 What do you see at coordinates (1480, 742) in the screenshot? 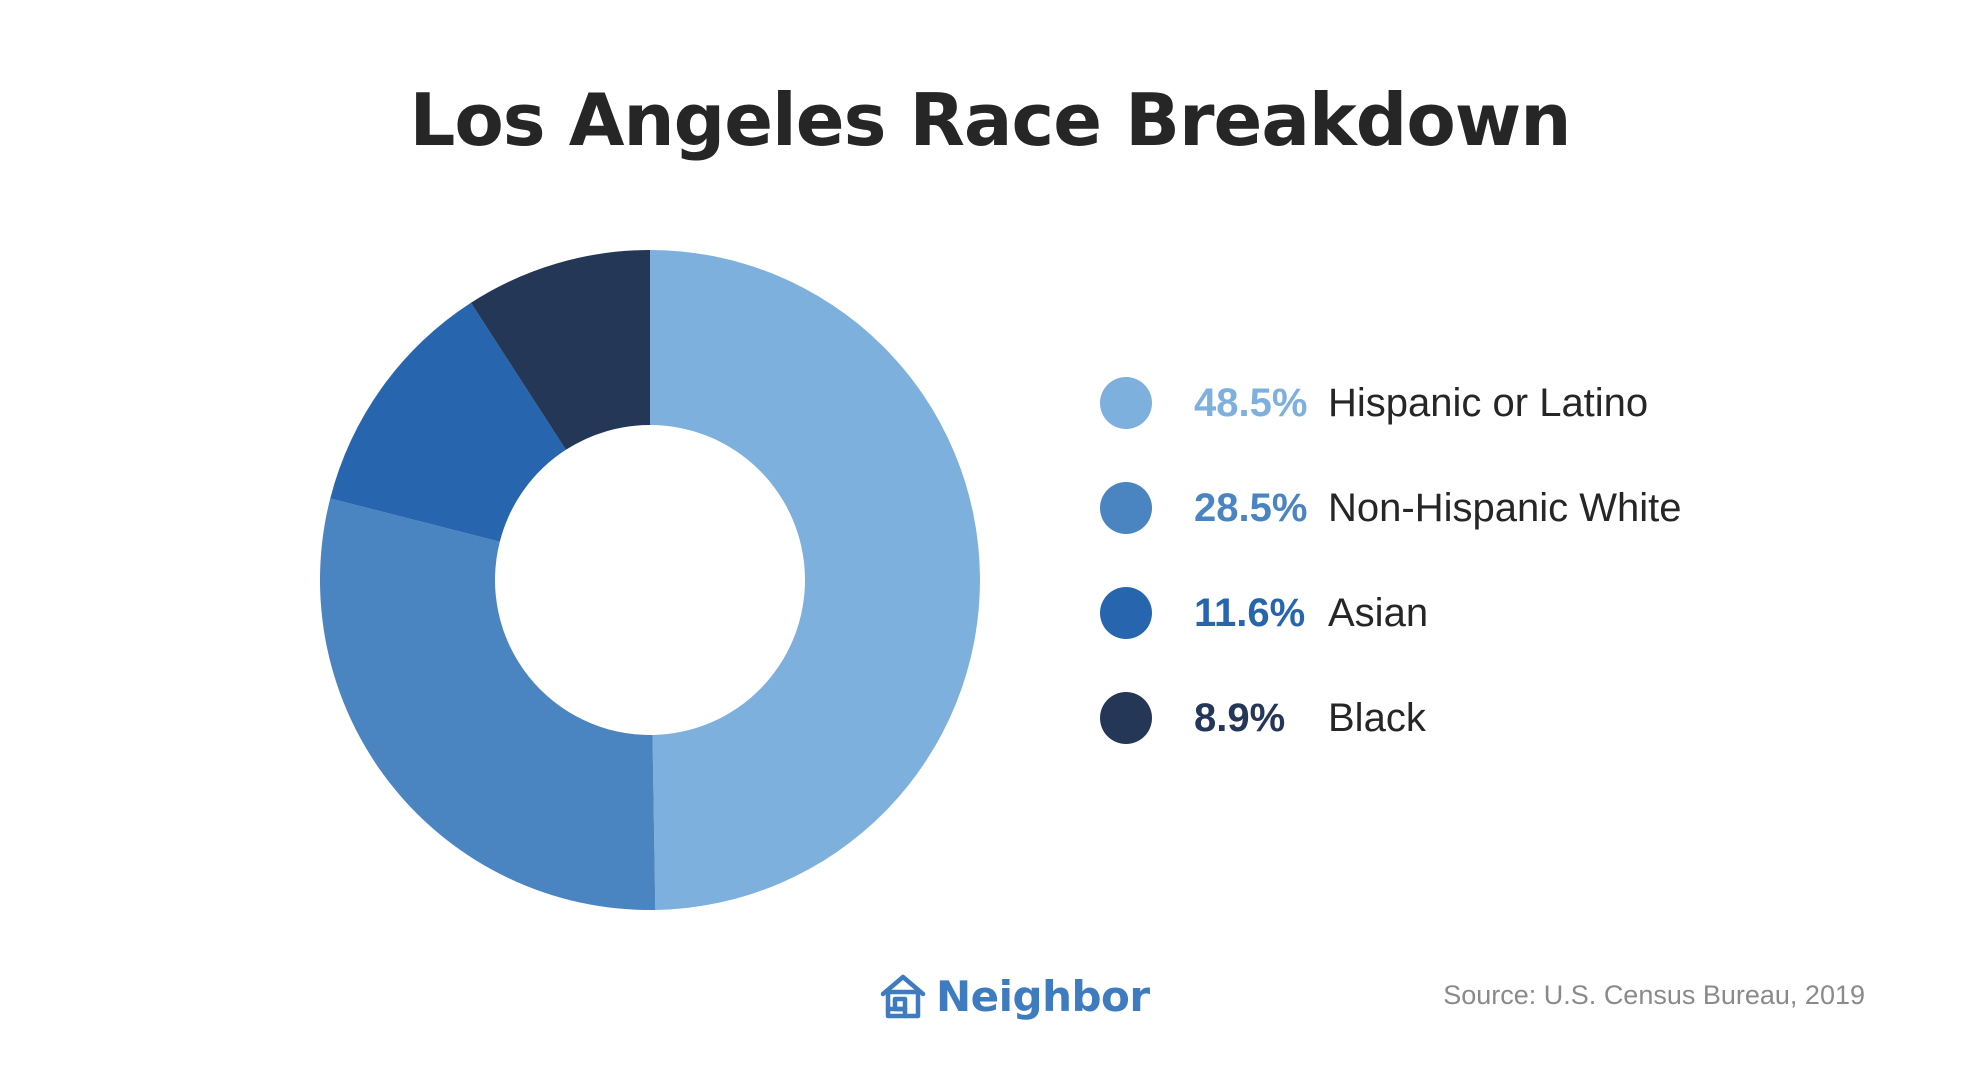
I see `legend-item-black: 8.9% Black` at bounding box center [1480, 742].